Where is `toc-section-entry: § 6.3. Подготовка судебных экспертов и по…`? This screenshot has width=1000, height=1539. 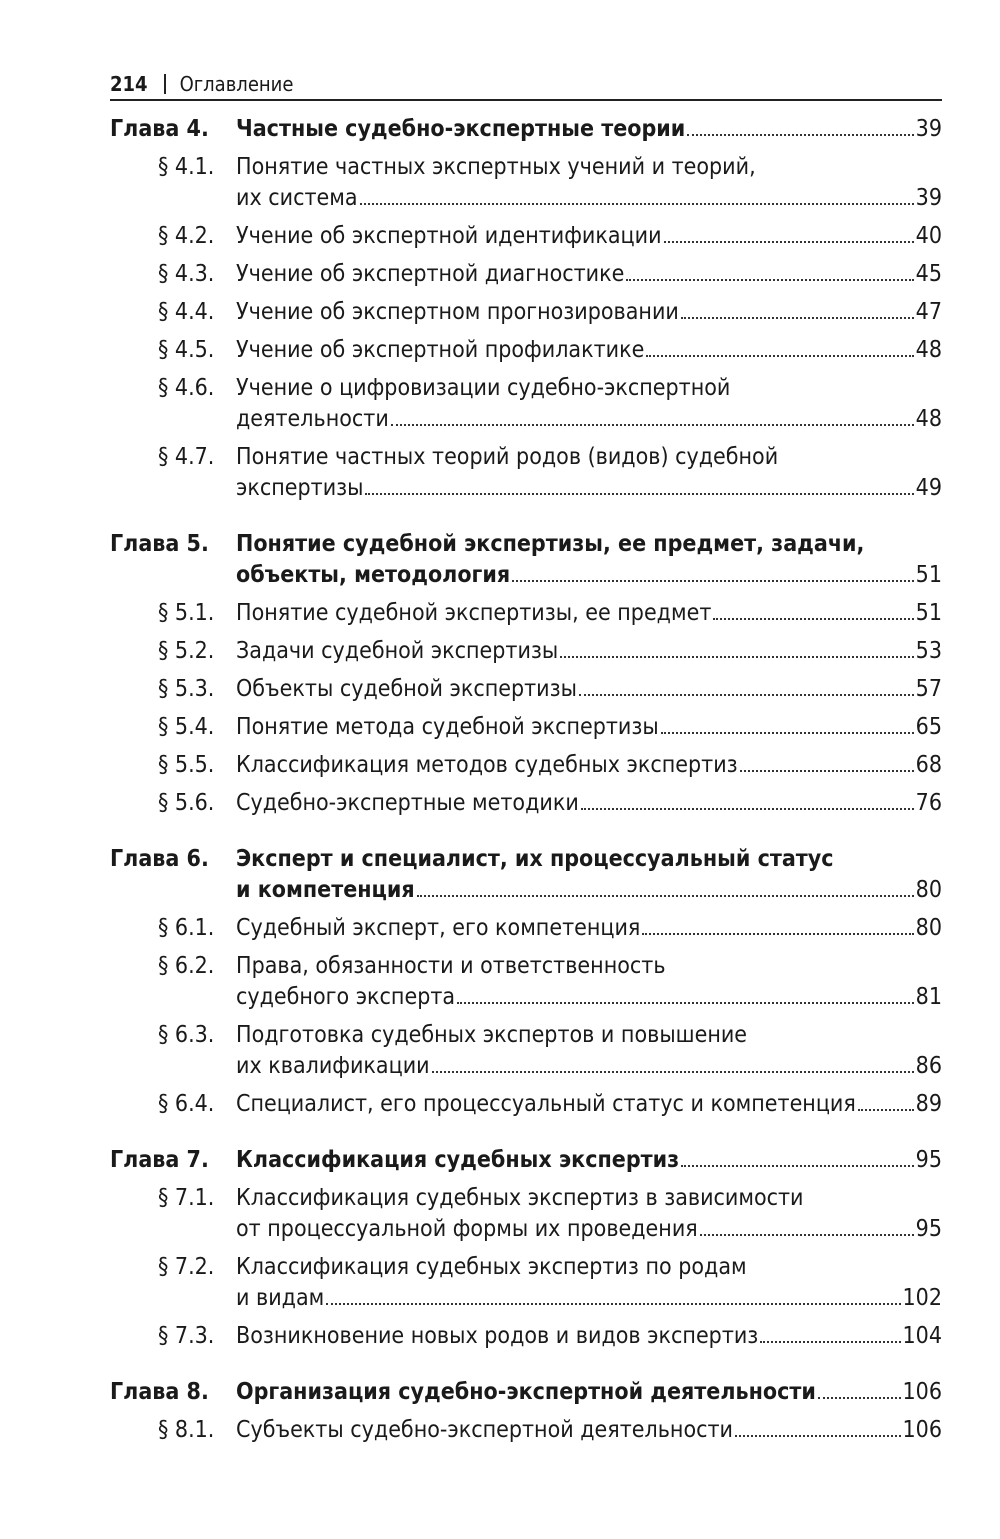 toc-section-entry: § 6.3. Подготовка судебных экспертов и по… is located at coordinates (526, 1051).